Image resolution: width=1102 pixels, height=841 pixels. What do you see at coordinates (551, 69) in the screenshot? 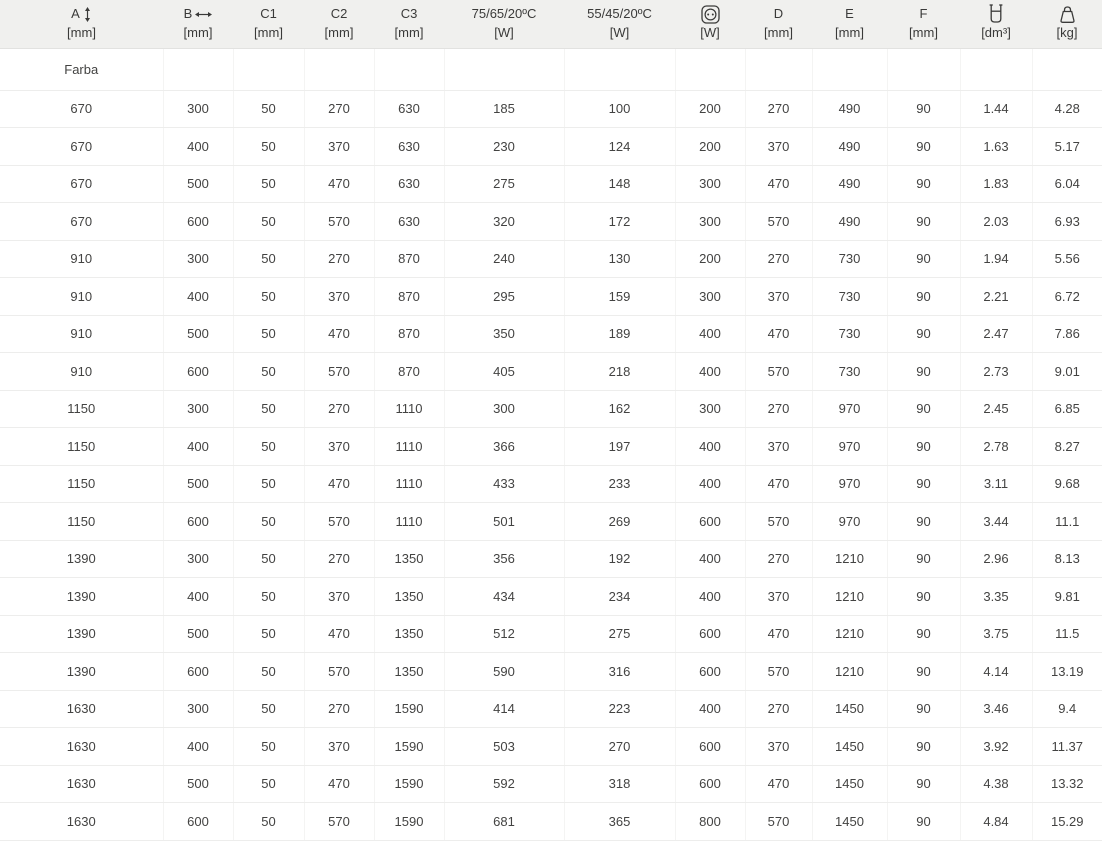
I see `color-subheader-row: Farba` at bounding box center [551, 69].